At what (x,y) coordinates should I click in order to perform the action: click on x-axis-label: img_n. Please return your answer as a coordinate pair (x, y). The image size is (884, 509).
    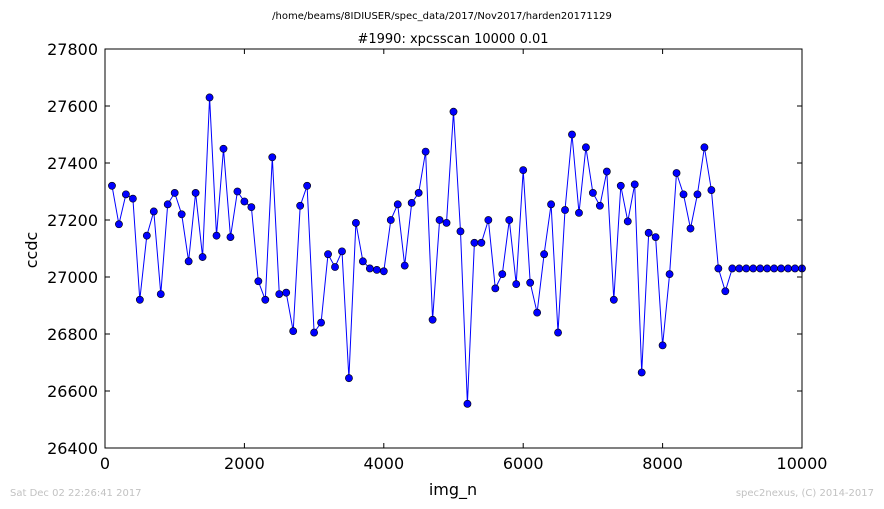
    Looking at the image, I should click on (453, 490).